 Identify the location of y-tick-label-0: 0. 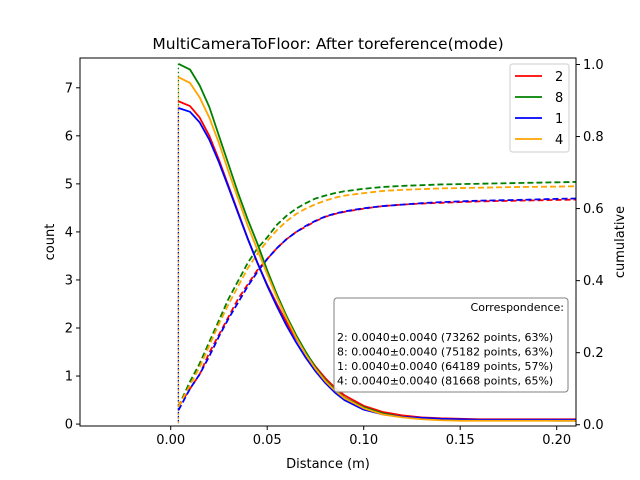
(69, 425).